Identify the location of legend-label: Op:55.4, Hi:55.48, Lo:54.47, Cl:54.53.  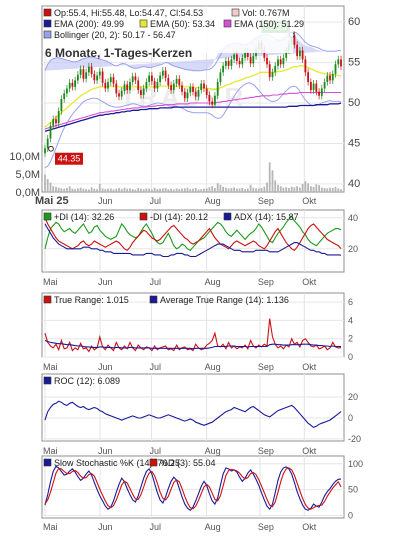
(128, 13).